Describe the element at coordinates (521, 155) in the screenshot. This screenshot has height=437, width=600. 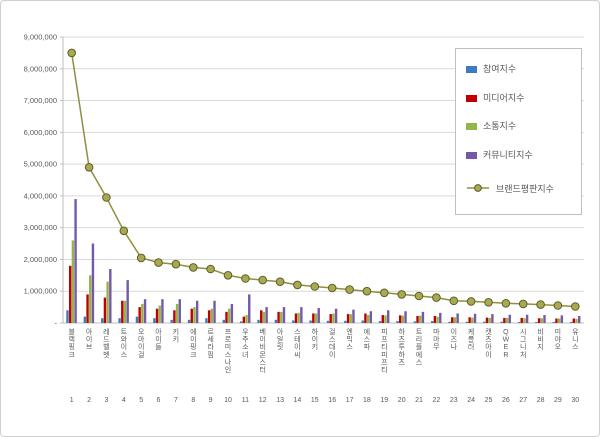
I see `legend-entry-3: 커뮤니티지수` at that location.